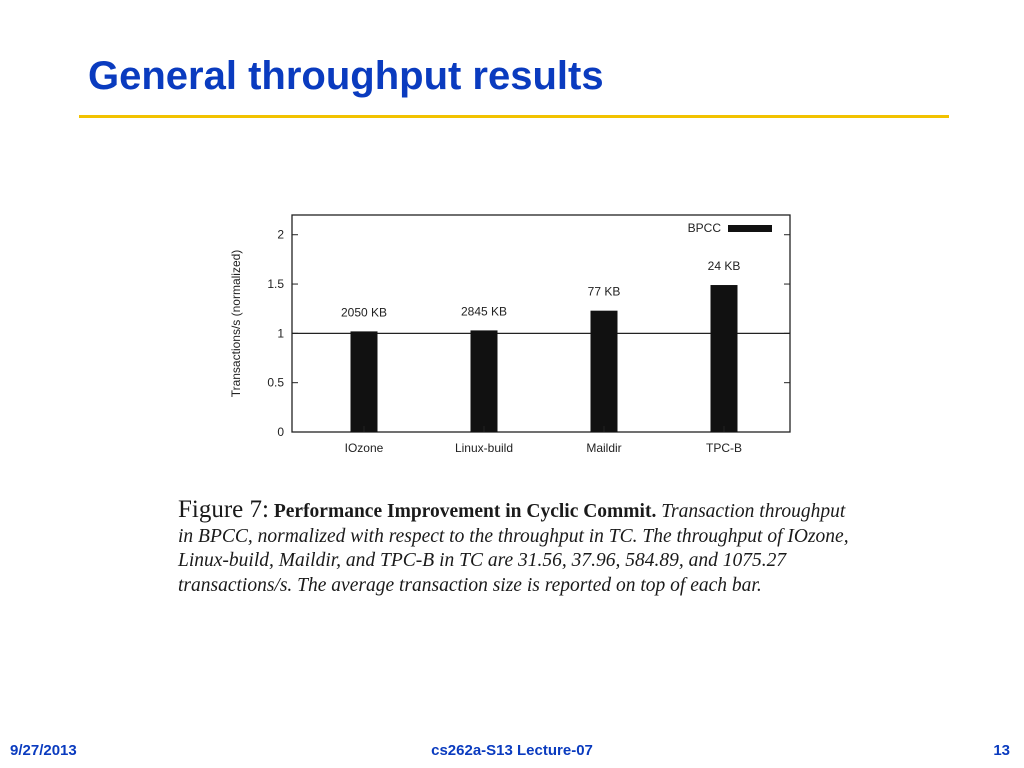  Describe the element at coordinates (604, 292) in the screenshot. I see `bar-data-label: 77 KB` at that location.